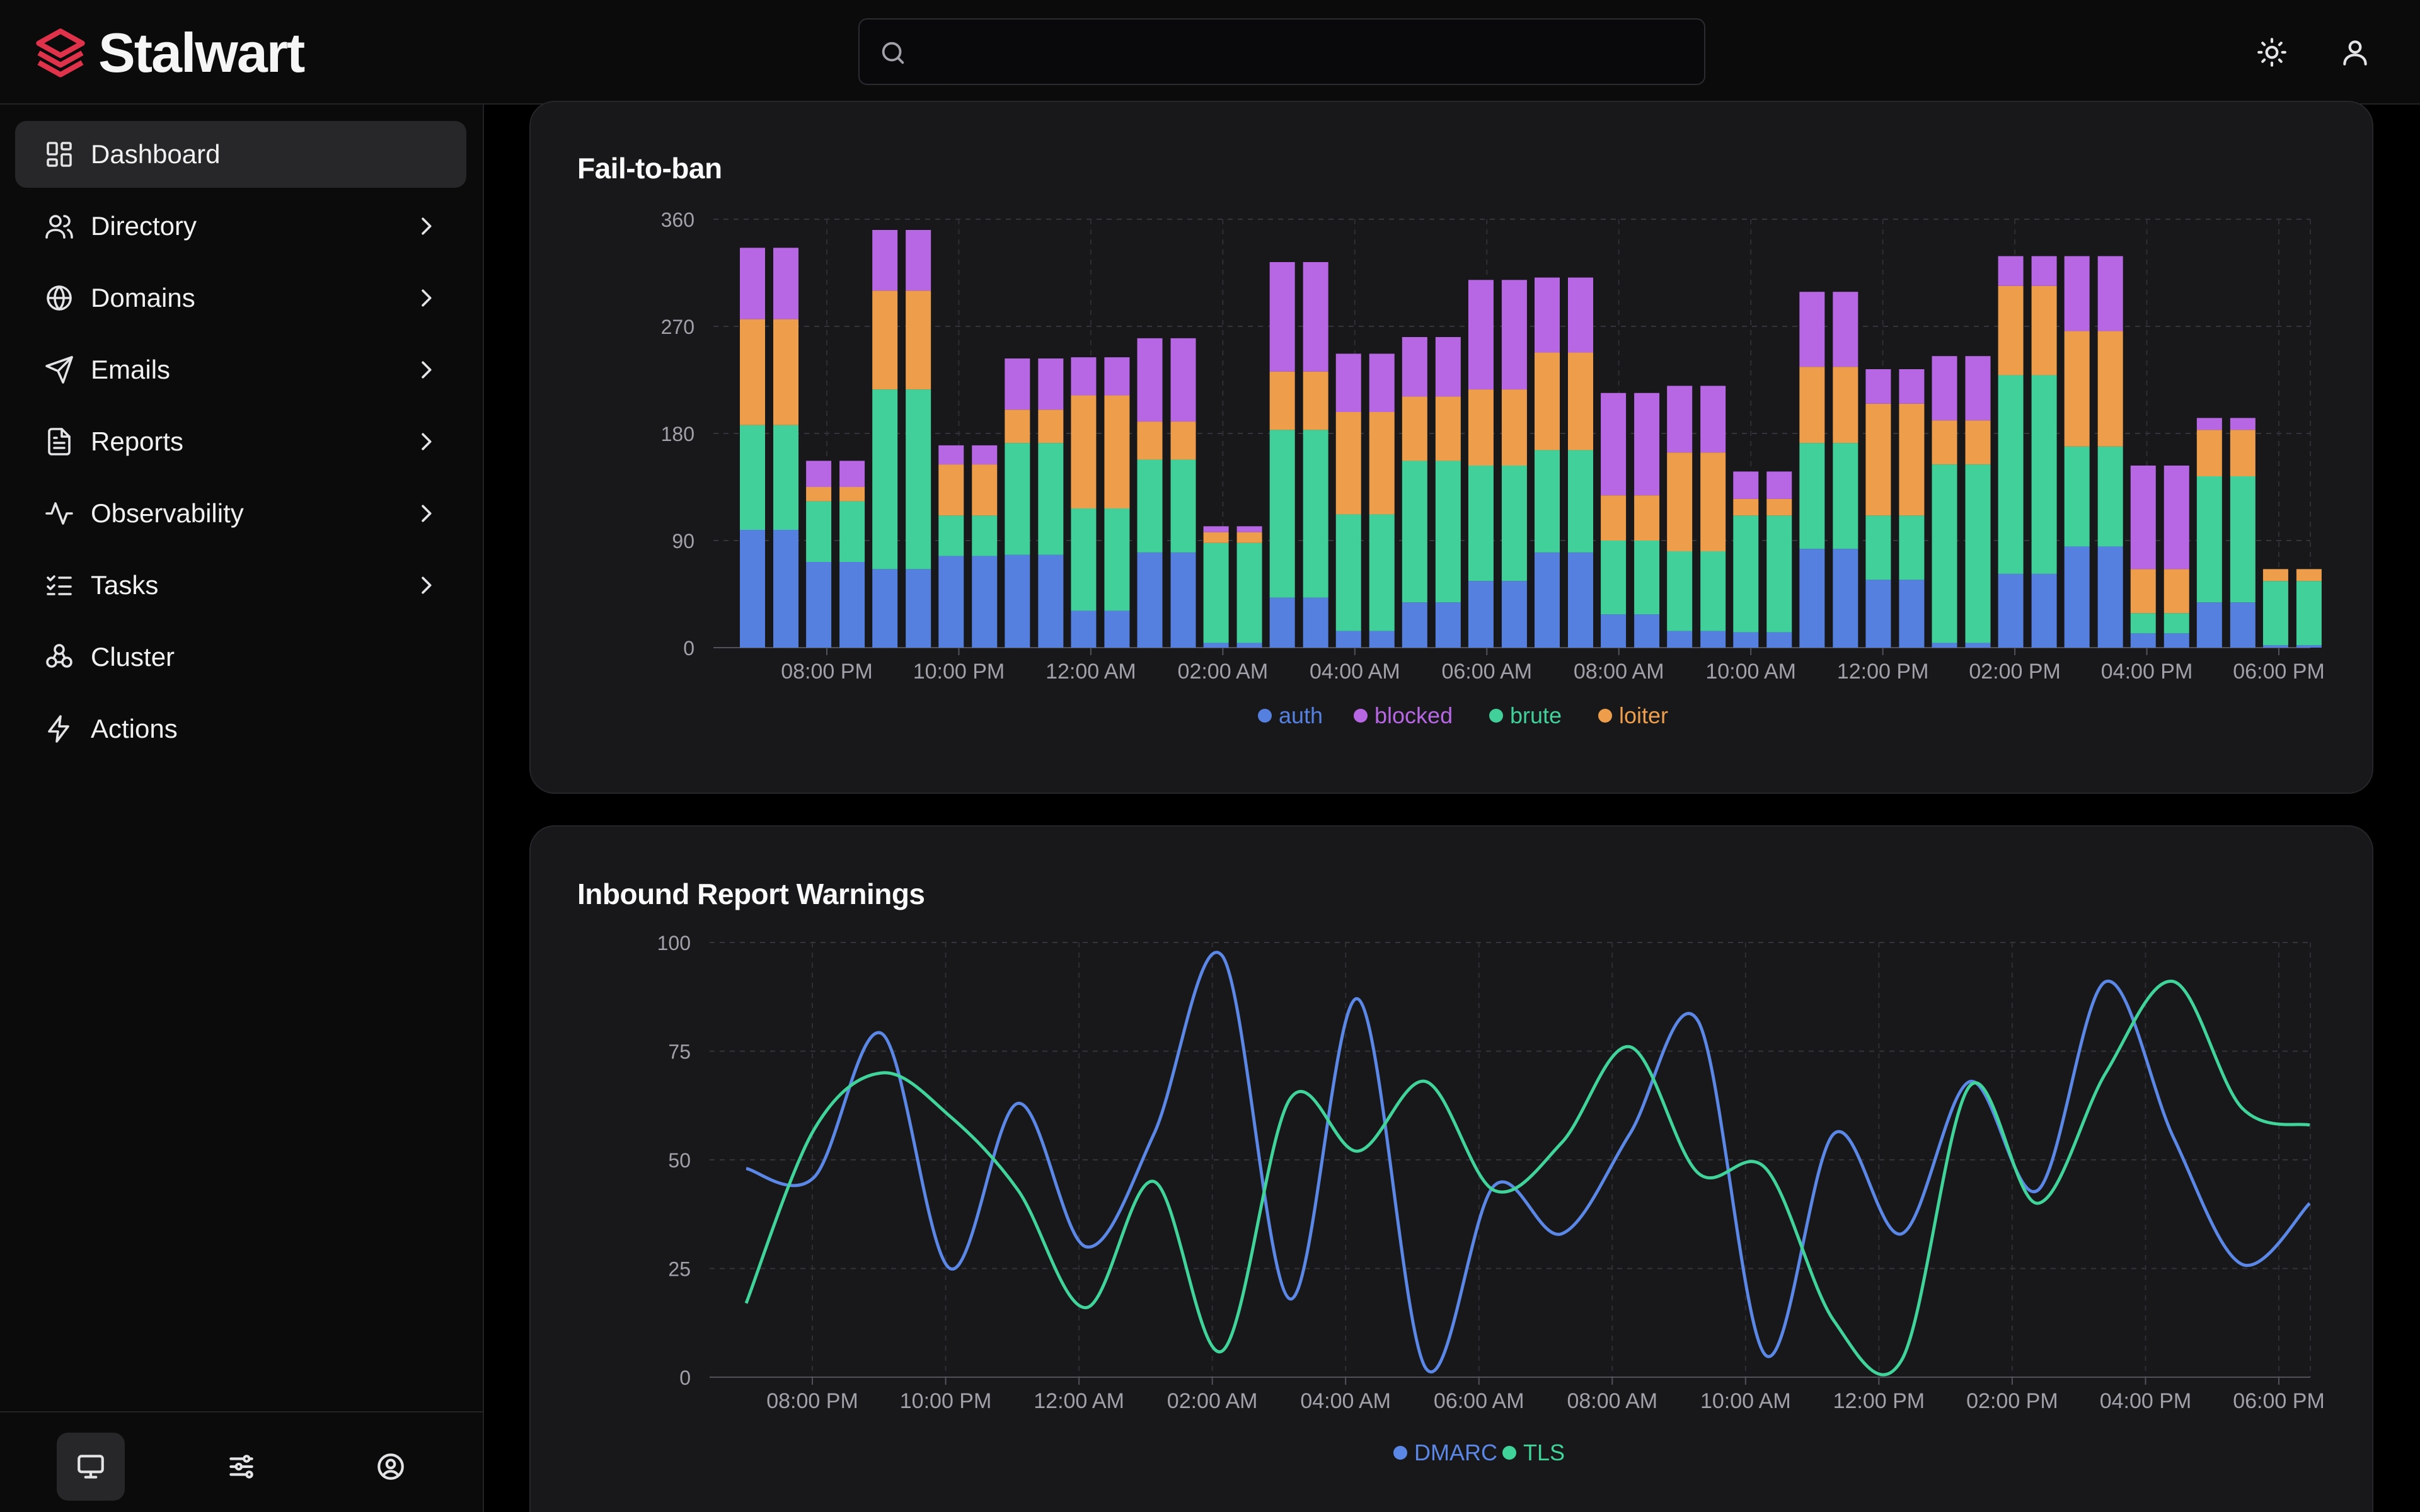 This screenshot has width=2420, height=1512. What do you see at coordinates (241, 1467) in the screenshot?
I see `settings-button` at bounding box center [241, 1467].